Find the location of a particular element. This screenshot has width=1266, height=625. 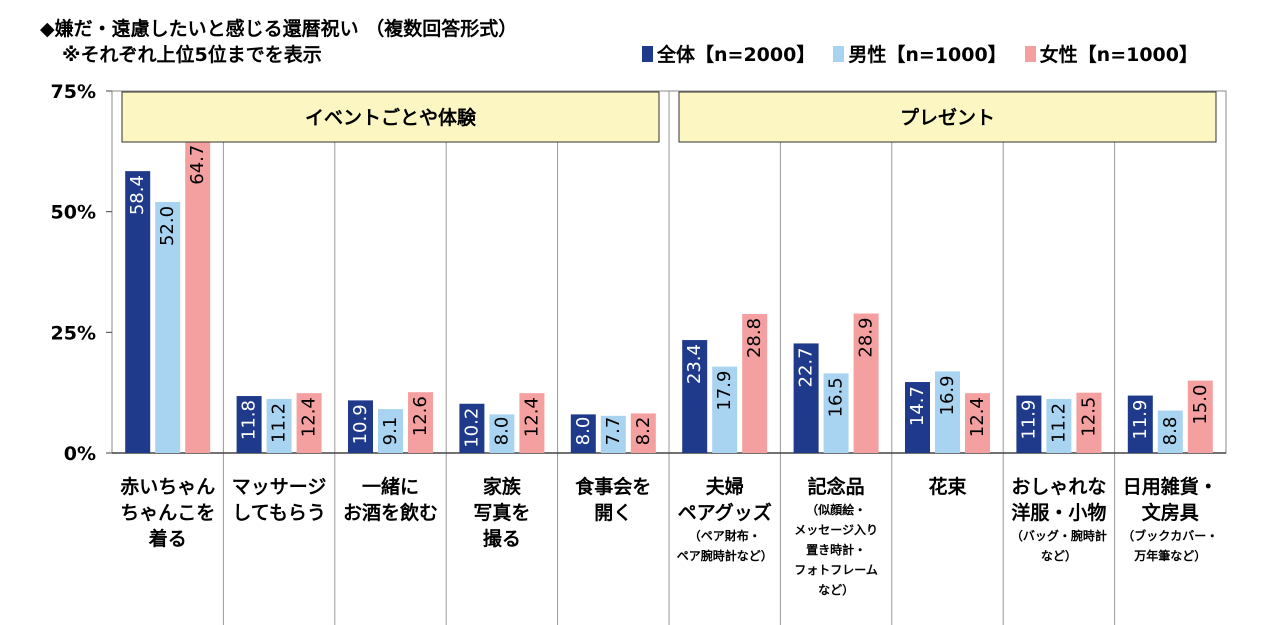

category-label: おしゃれな洋服・小物 （バッグ・腕時計 など） is located at coordinates (1058, 520).